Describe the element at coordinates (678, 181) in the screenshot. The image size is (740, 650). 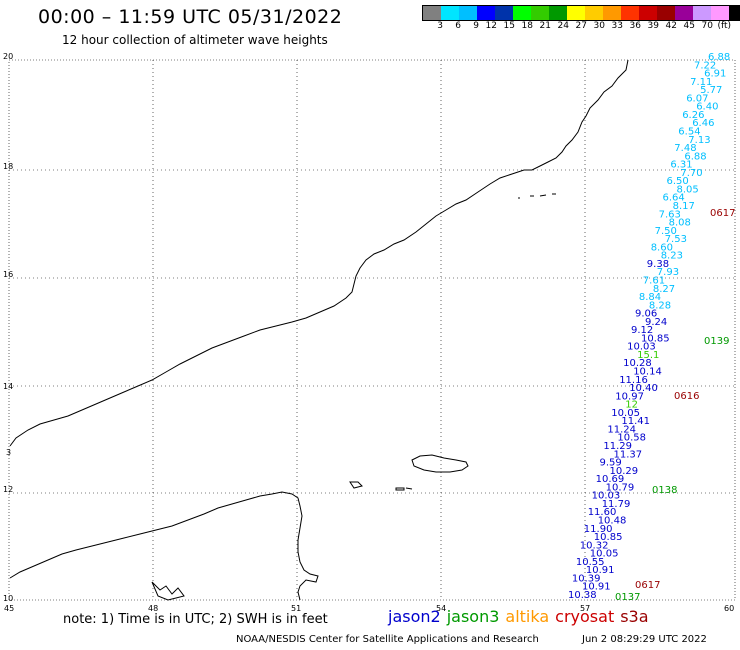
I see `wave-height-value: 6.50` at that location.